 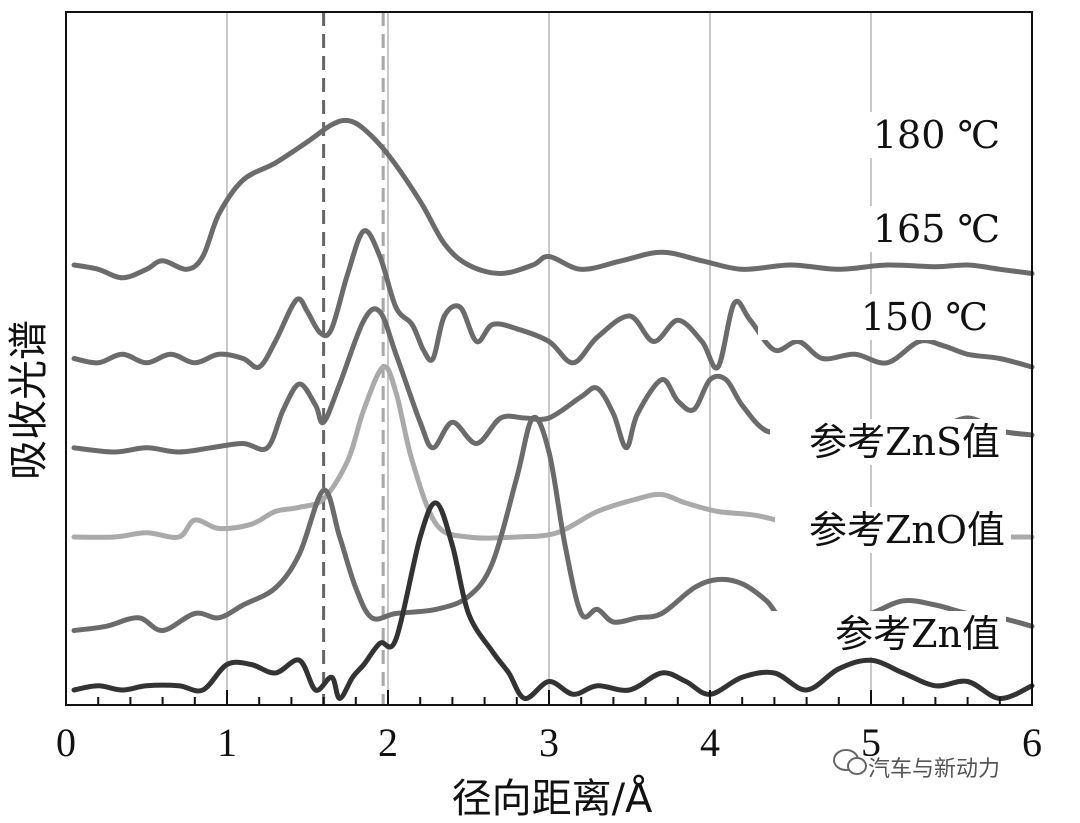 What do you see at coordinates (917, 634) in the screenshot?
I see `series-label: 参考Zn值` at bounding box center [917, 634].